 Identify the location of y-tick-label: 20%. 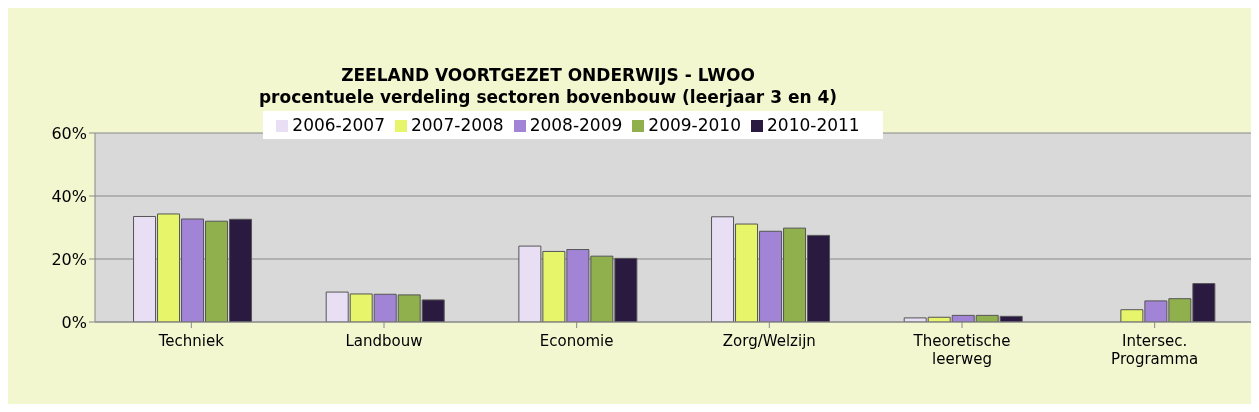
(69, 259).